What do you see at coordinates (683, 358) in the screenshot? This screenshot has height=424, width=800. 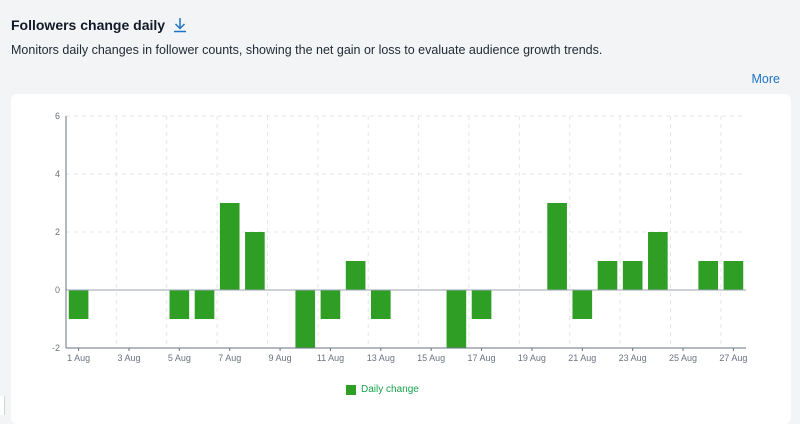 I see `x-tick-label: 25 Aug` at bounding box center [683, 358].